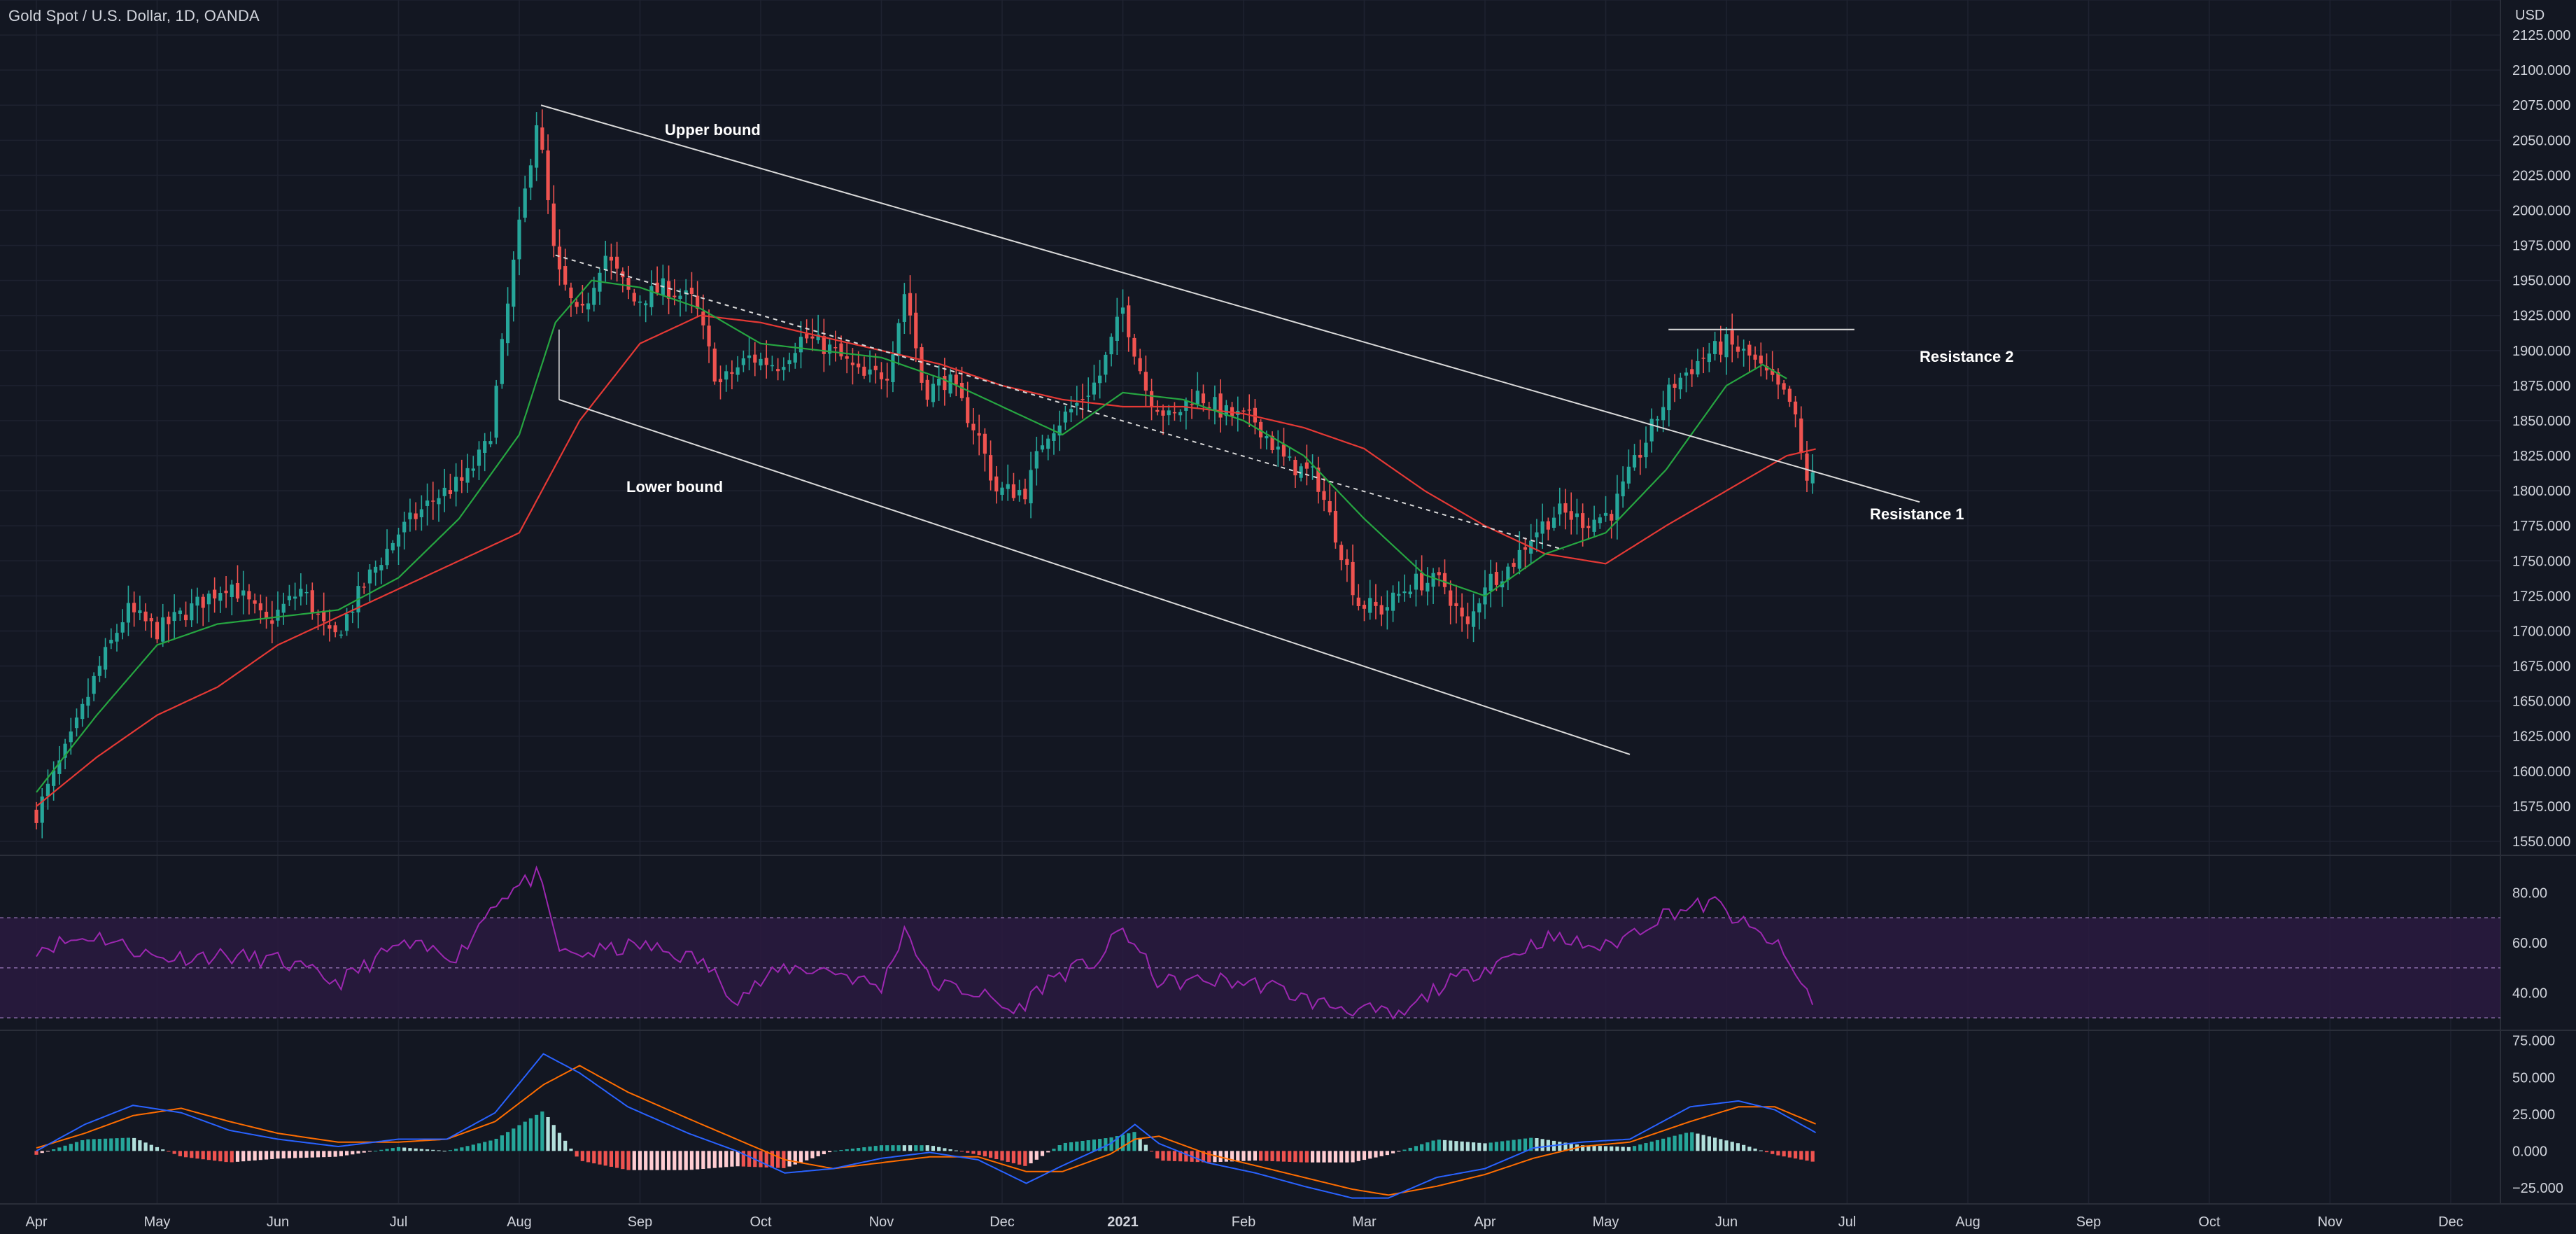 The width and height of the screenshot is (2576, 1234). What do you see at coordinates (2330, 1222) in the screenshot?
I see `time-tick-label: Nov` at bounding box center [2330, 1222].